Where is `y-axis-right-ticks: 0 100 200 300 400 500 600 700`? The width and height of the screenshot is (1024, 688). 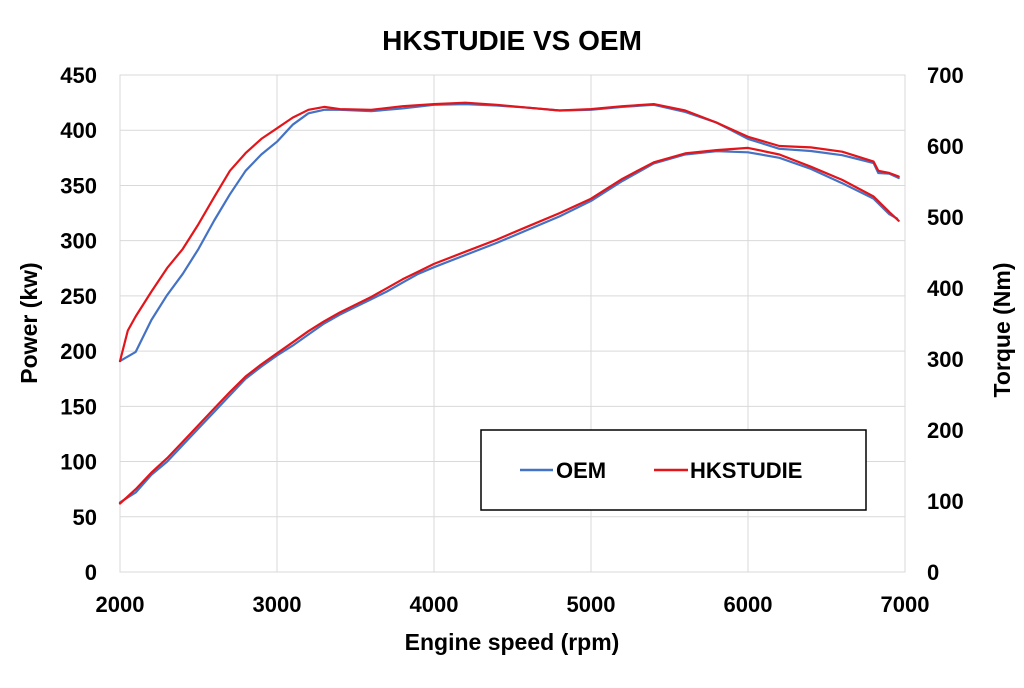 y-axis-right-ticks: 0 100 200 300 400 500 600 700 is located at coordinates (945, 324).